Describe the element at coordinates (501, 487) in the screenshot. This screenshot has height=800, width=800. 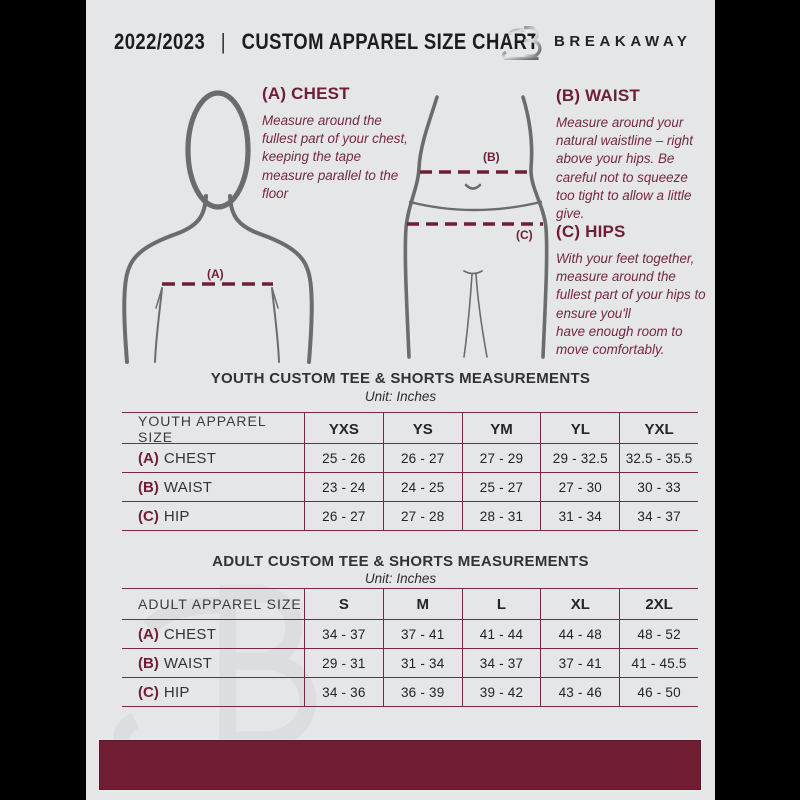
I see `table-cell: 25 - 27` at that location.